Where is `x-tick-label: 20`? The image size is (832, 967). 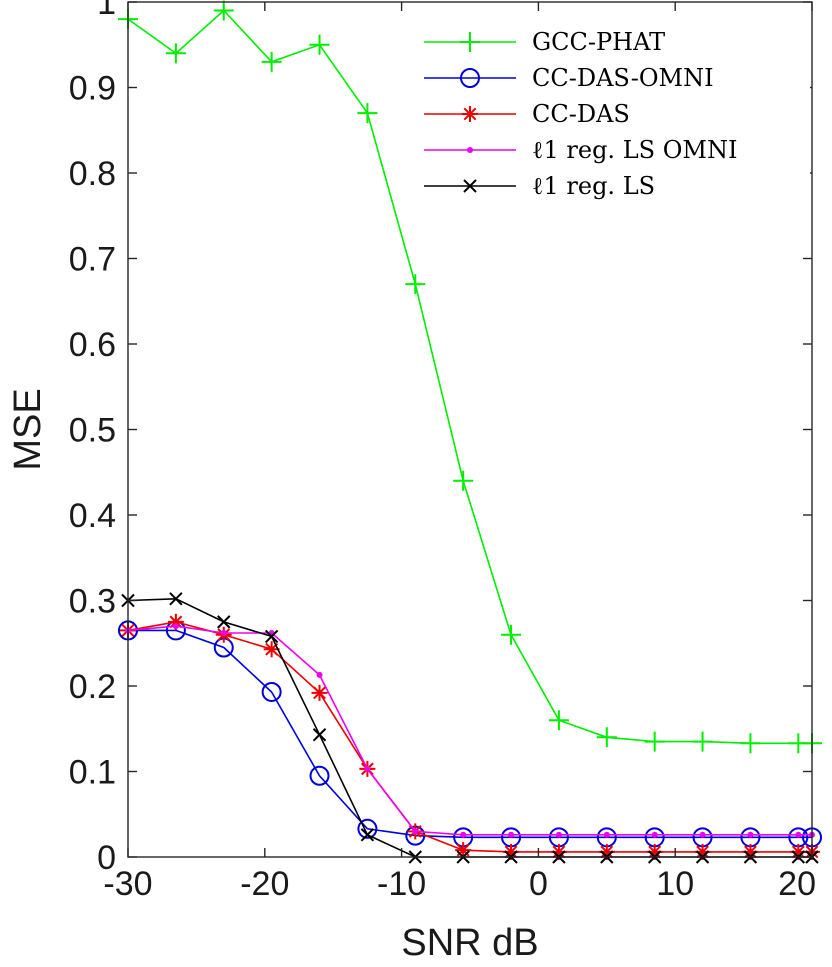
x-tick-label: 20 is located at coordinates (797, 884).